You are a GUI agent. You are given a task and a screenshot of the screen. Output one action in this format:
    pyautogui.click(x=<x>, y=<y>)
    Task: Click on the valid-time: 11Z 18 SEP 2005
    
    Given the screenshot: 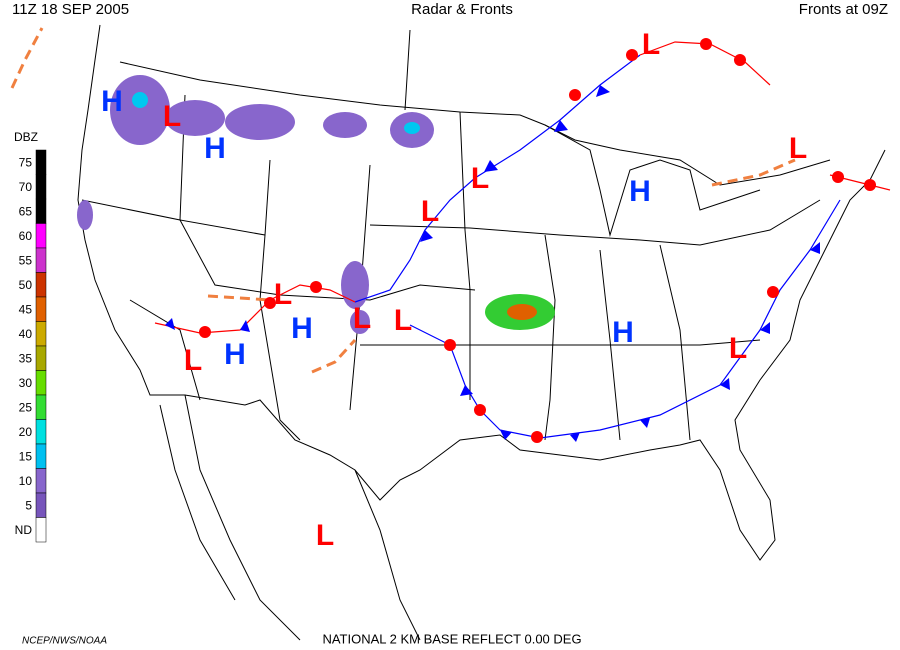 What is the action you would take?
    pyautogui.click(x=70, y=9)
    